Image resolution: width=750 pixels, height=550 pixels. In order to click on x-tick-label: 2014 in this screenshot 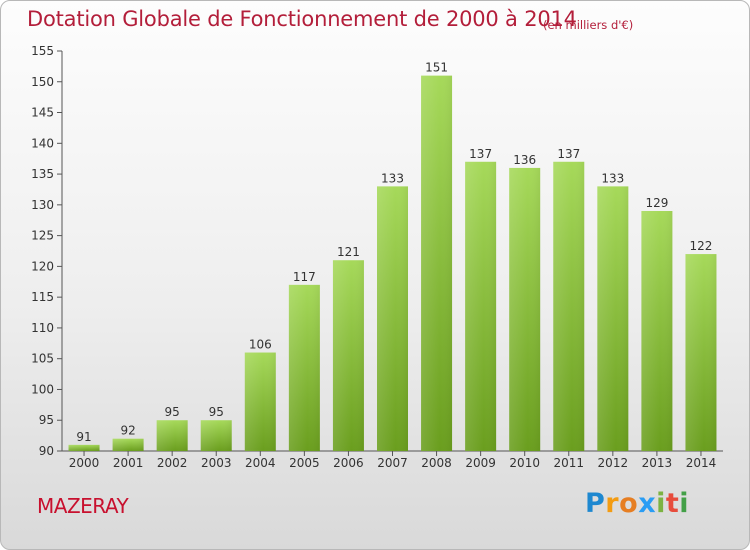, I will do `click(701, 463)`.